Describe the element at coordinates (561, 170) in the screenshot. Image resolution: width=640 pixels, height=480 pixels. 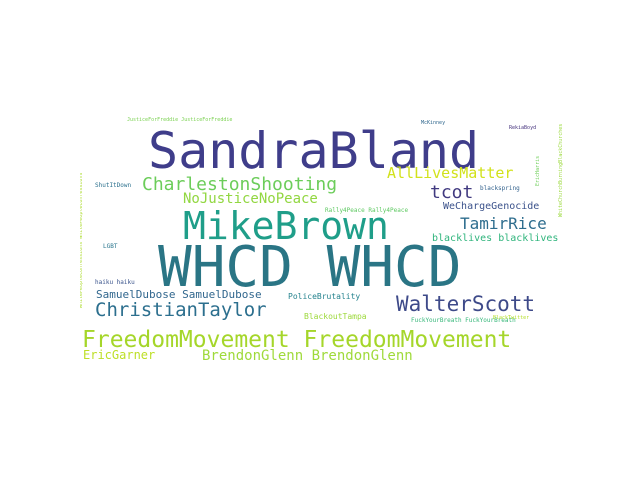
I see `word-whitechurchburningblackchurches: WhiteChurchBurningBlackChurches` at that location.